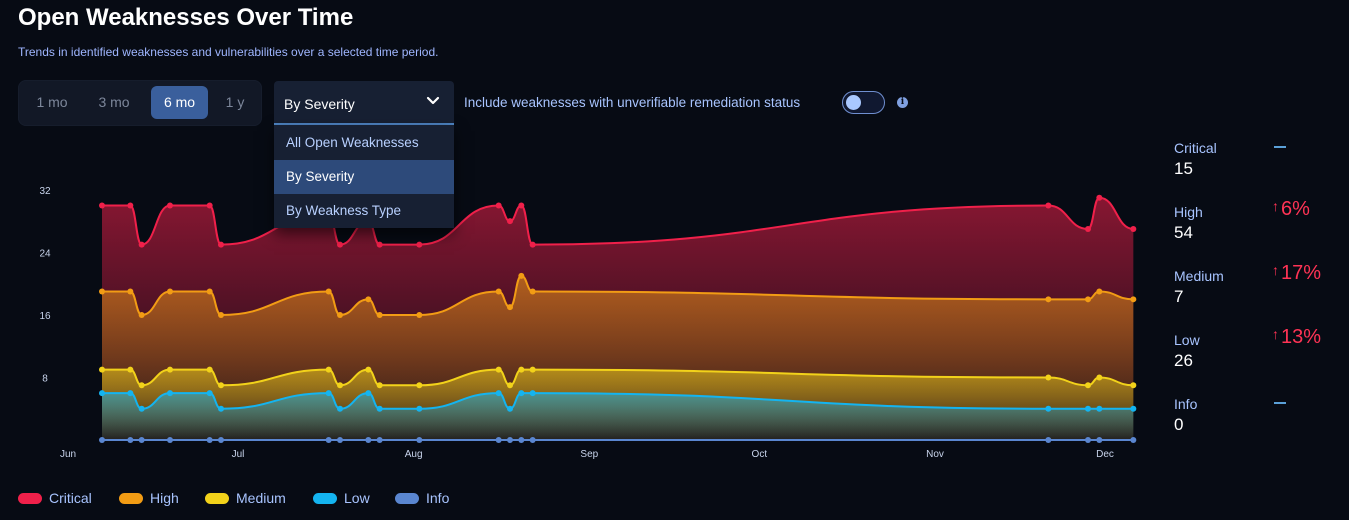  I want to click on summary-high-count: 54, so click(1183, 232).